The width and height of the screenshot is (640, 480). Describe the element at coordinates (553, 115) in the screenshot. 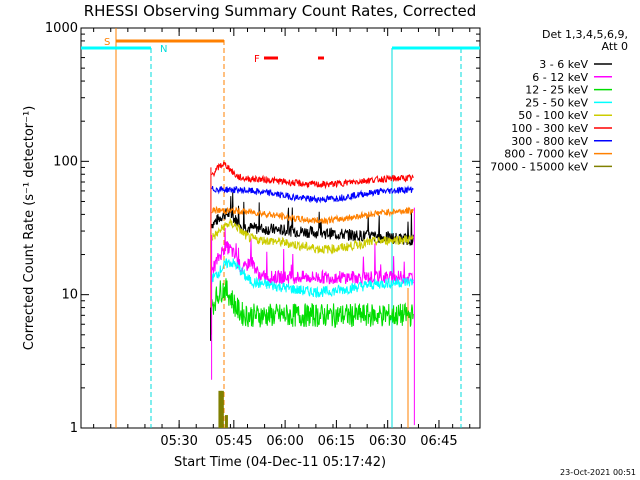

I see `legend-label: 50 - 100 keV` at that location.